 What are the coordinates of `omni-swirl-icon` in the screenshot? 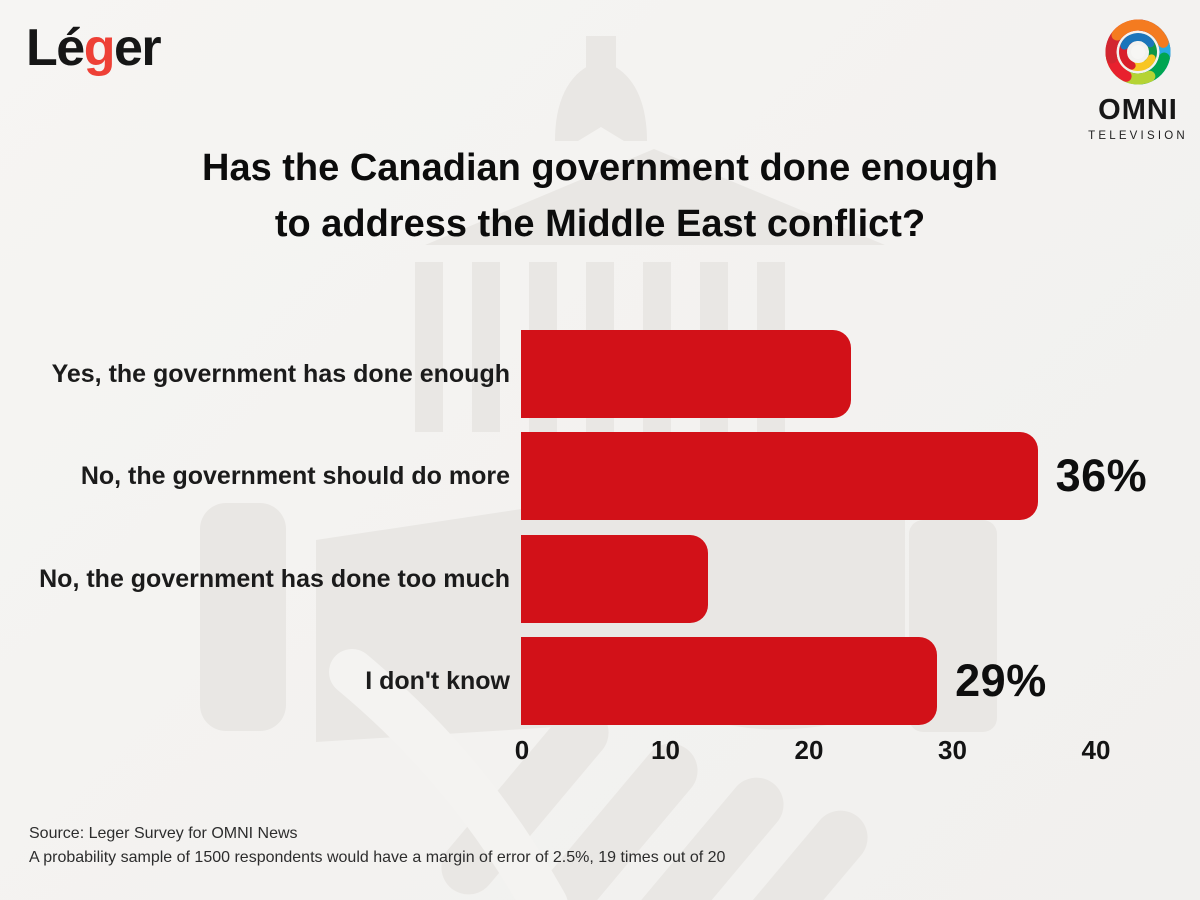 It's located at (1138, 52).